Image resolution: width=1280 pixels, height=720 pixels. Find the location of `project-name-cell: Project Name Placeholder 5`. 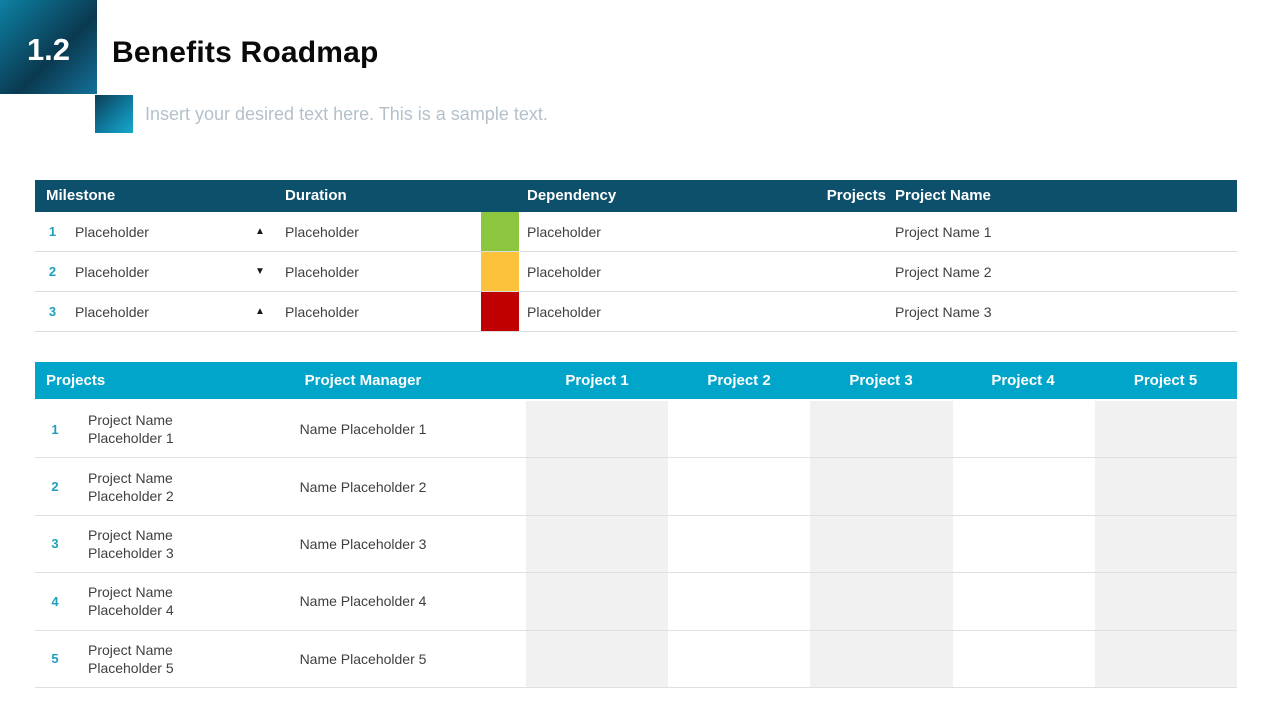

project-name-cell: Project Name Placeholder 5 is located at coordinates (131, 658).